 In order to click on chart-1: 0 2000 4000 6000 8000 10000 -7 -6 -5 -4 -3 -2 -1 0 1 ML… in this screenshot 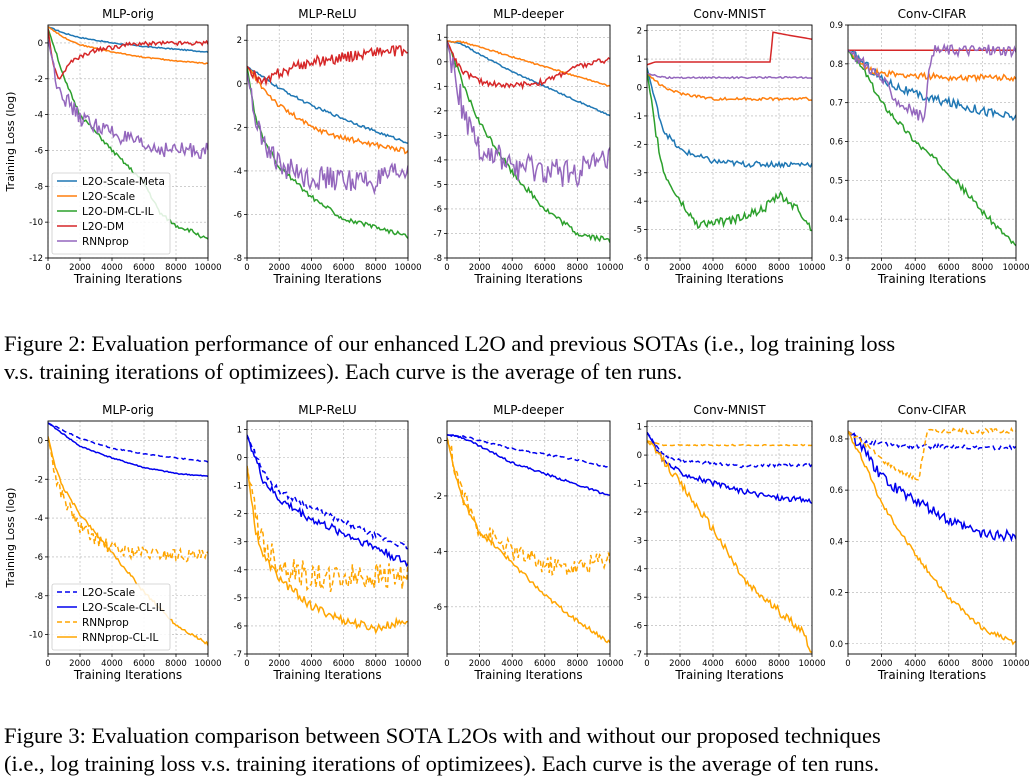, I will do `click(328, 542)`.